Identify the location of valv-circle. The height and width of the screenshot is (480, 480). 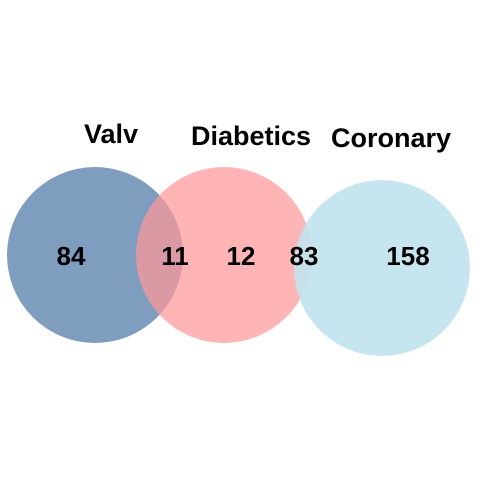
(95, 255).